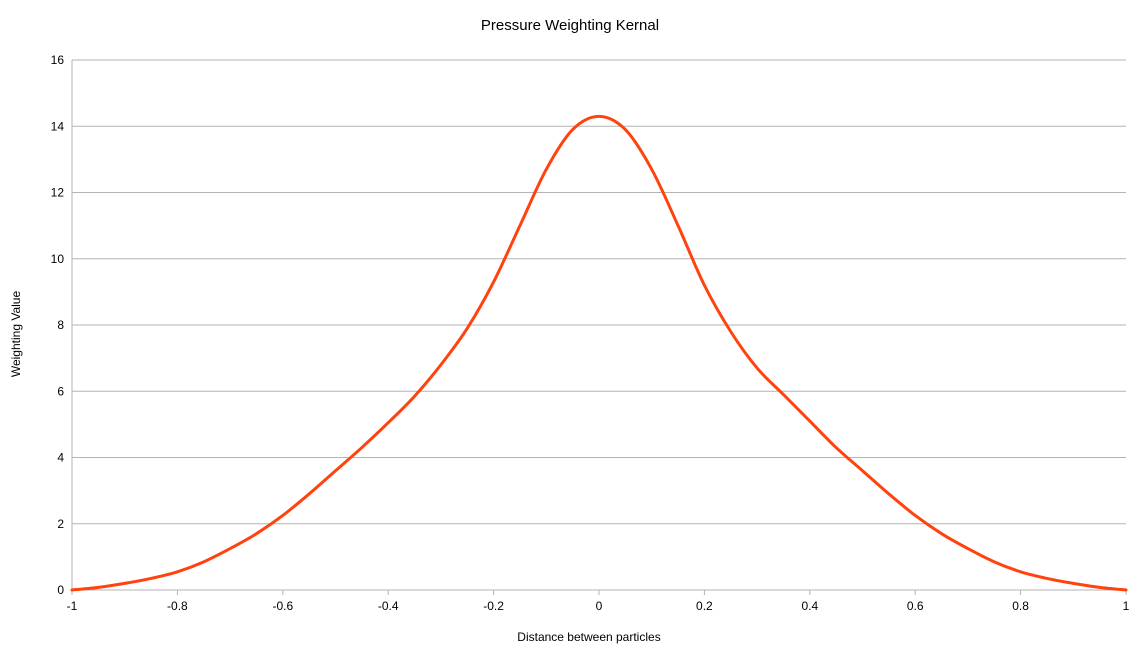 This screenshot has width=1140, height=657. Describe the element at coordinates (72, 606) in the screenshot. I see `x-tick-label: -1` at that location.